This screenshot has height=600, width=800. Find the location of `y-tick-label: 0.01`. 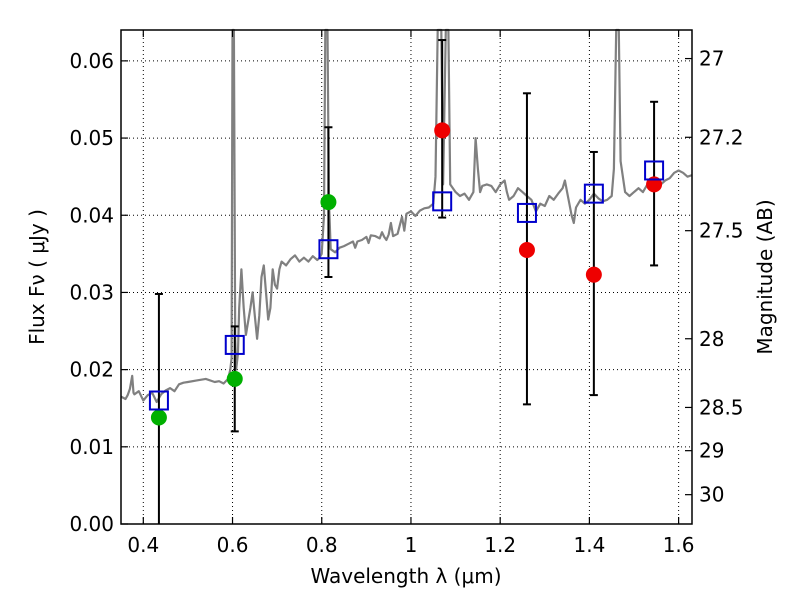

y-tick-label: 0.01 is located at coordinates (91, 447).